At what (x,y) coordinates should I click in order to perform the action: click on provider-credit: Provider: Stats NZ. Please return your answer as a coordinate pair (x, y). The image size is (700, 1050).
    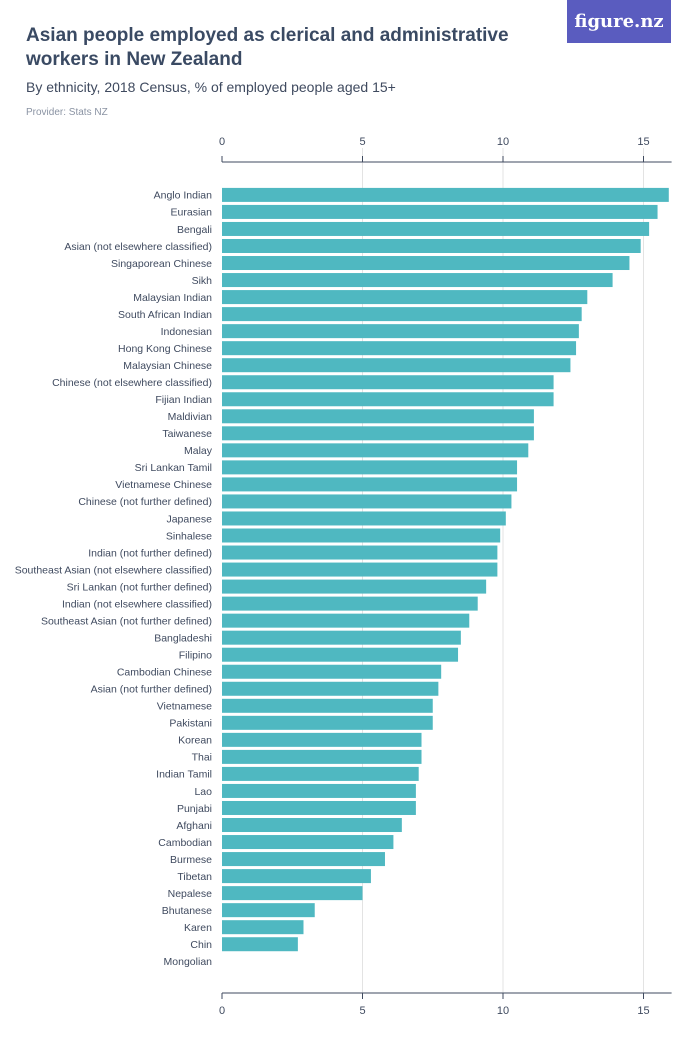
    Looking at the image, I should click on (67, 112).